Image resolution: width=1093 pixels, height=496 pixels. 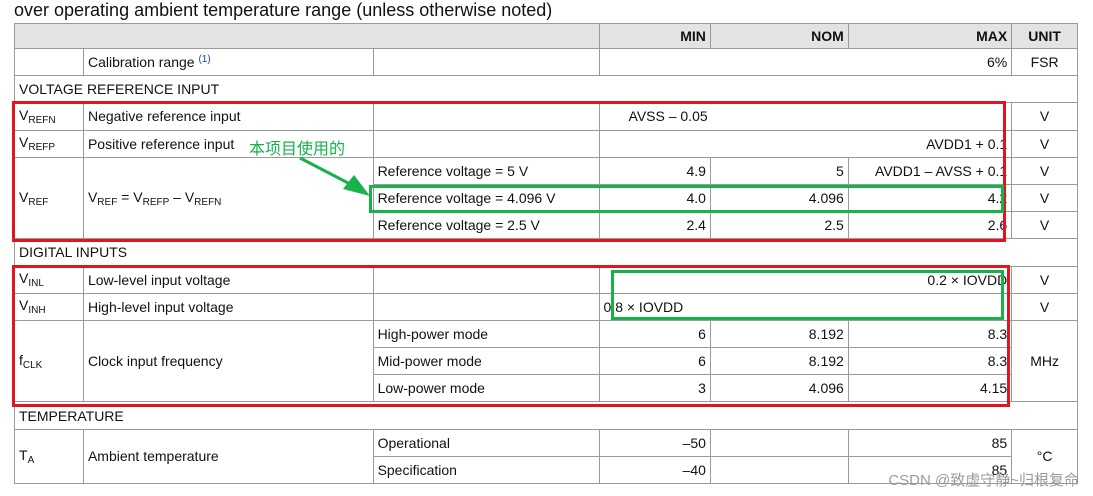 I want to click on min-cell: AVSS – 0.05, so click(x=805, y=116).